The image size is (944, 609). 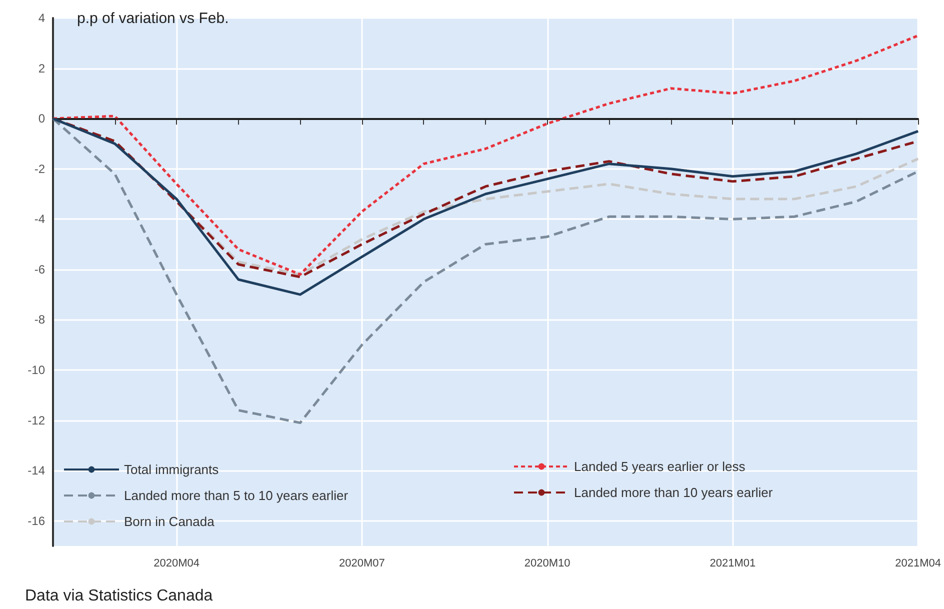 I want to click on y-tick-label: -8, so click(x=40, y=319).